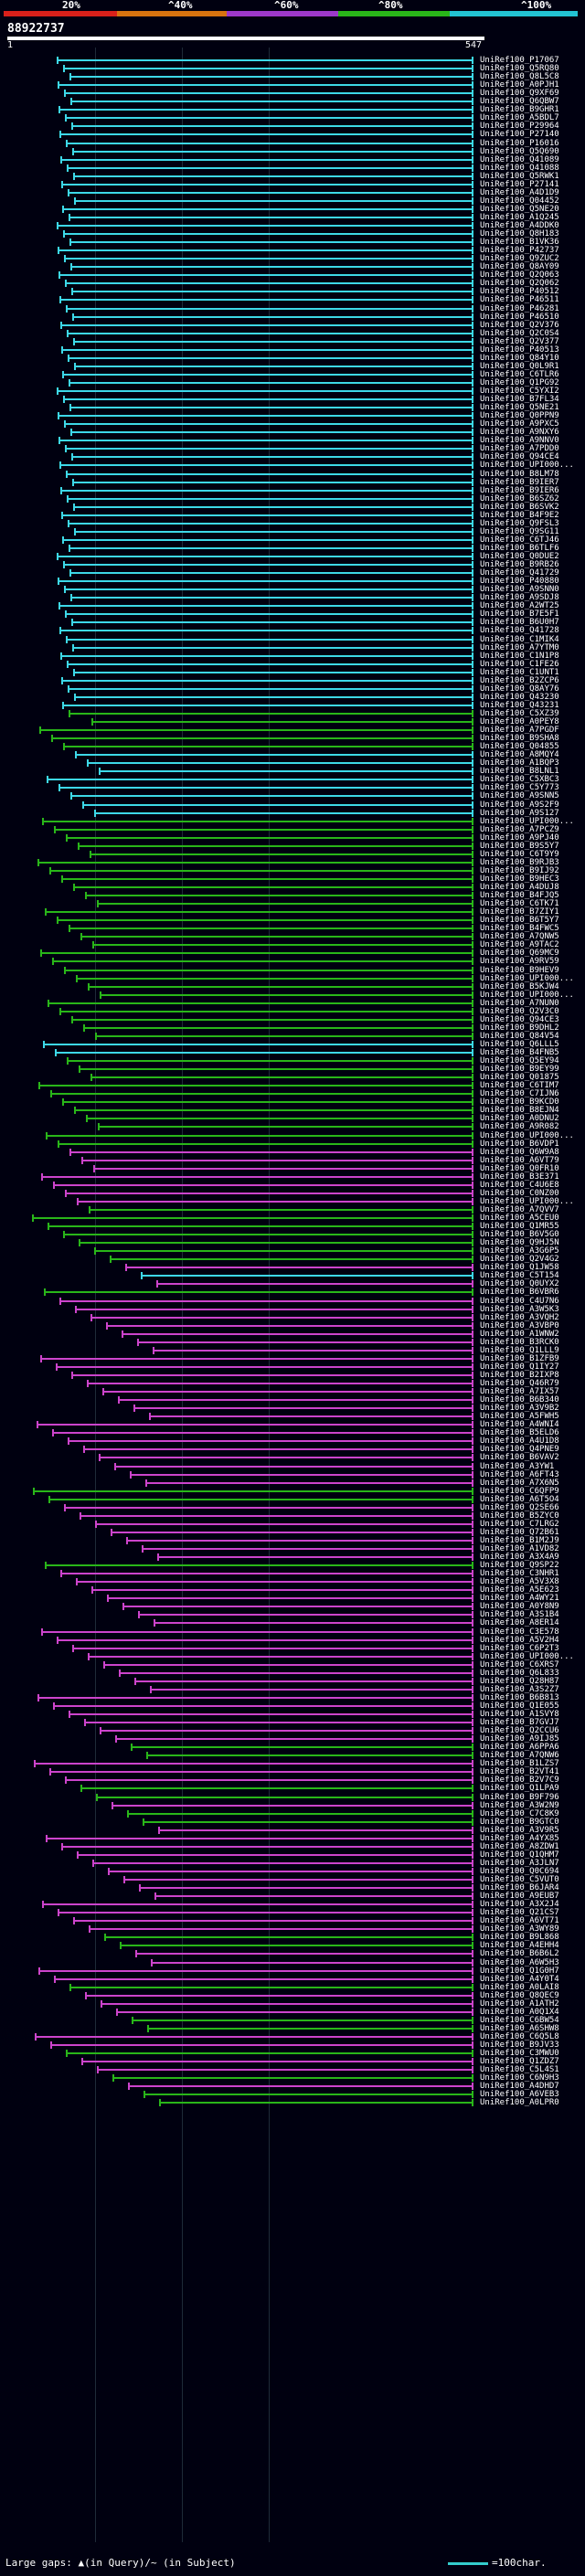 Image resolution: width=585 pixels, height=2576 pixels. What do you see at coordinates (519, 284) in the screenshot?
I see `hit-label: UniRef100_Q2Q062` at bounding box center [519, 284].